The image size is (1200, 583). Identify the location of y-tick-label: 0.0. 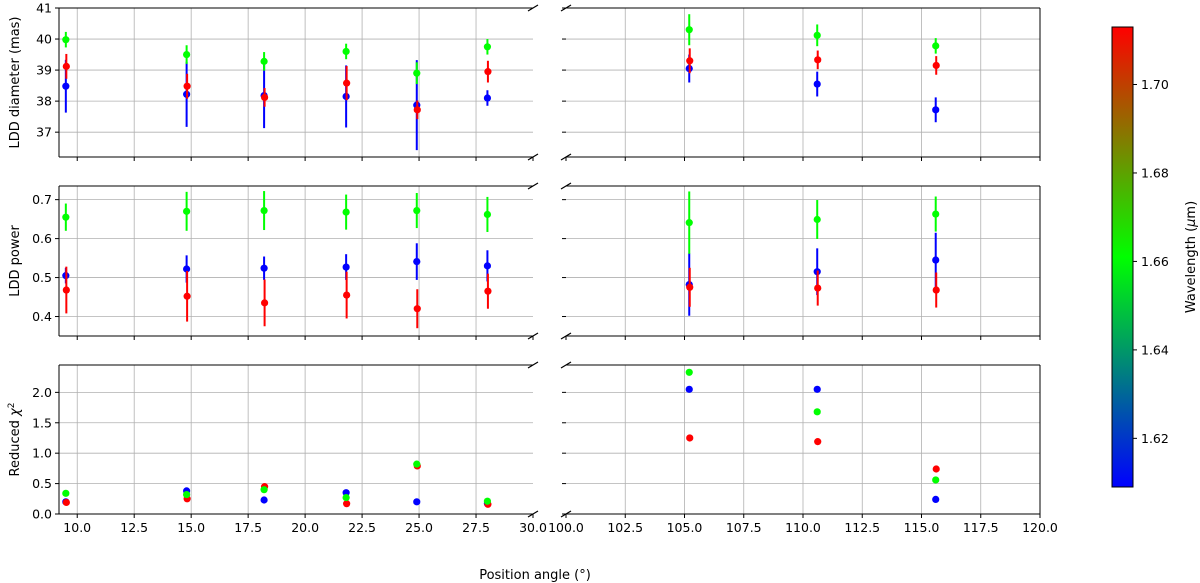
(42, 514).